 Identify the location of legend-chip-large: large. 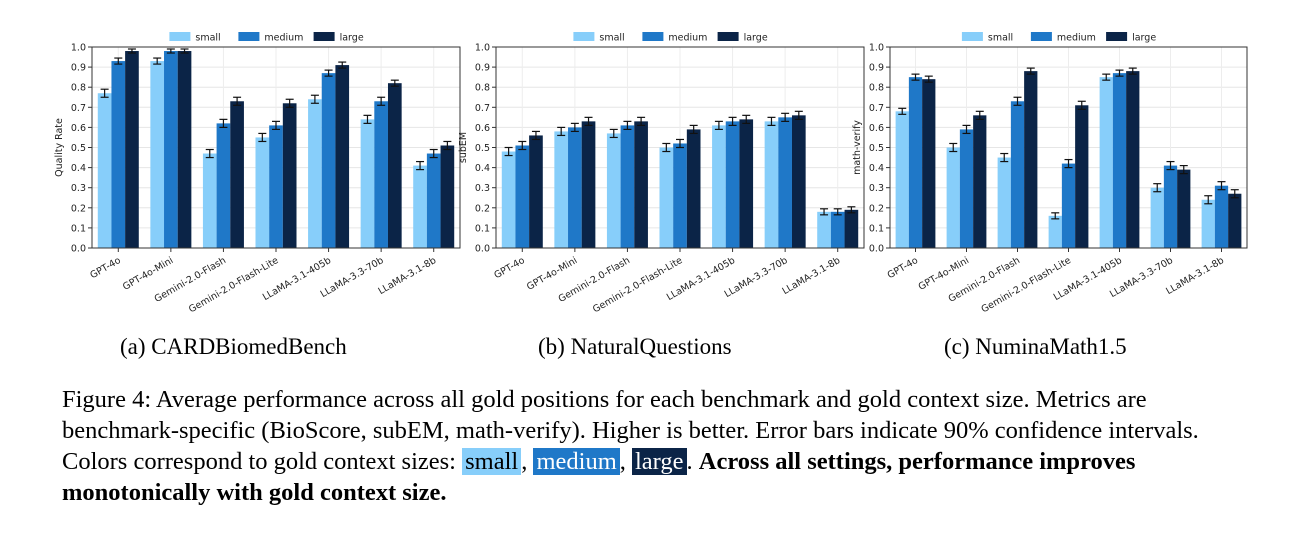
(659, 461).